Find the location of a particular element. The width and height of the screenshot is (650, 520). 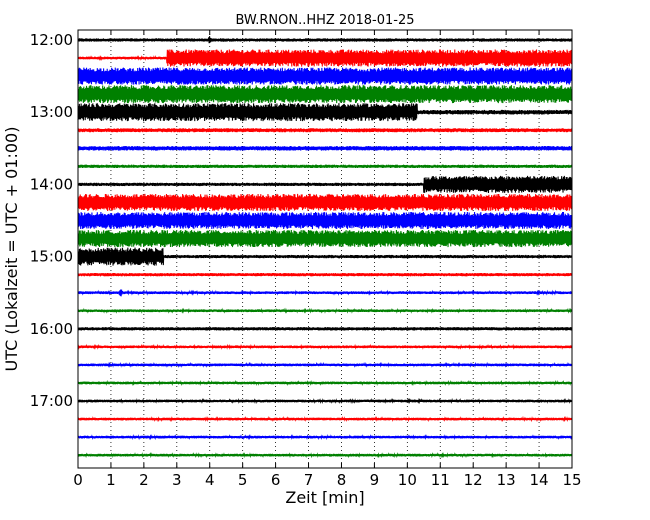

x-tick-label: 13 is located at coordinates (506, 480).